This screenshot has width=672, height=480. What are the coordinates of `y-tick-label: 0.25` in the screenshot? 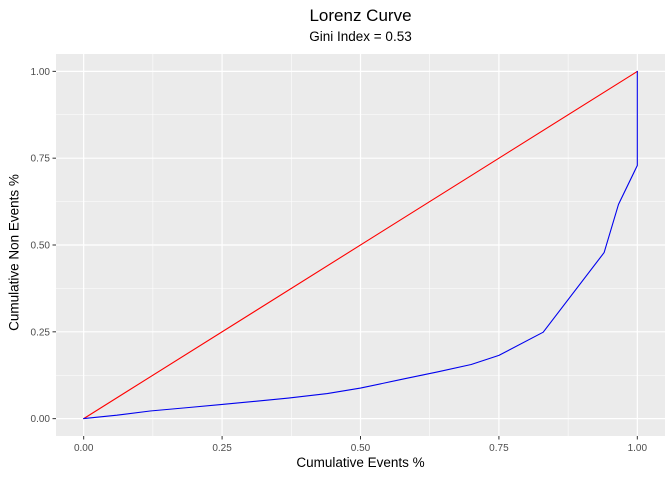 It's located at (41, 332).